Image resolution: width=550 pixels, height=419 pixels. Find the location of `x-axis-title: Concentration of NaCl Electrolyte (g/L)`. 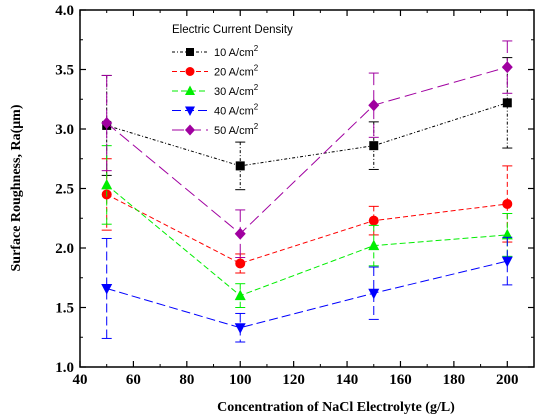

x-axis-title: Concentration of NaCl Electrolyte (g/L) is located at coordinates (336, 407).